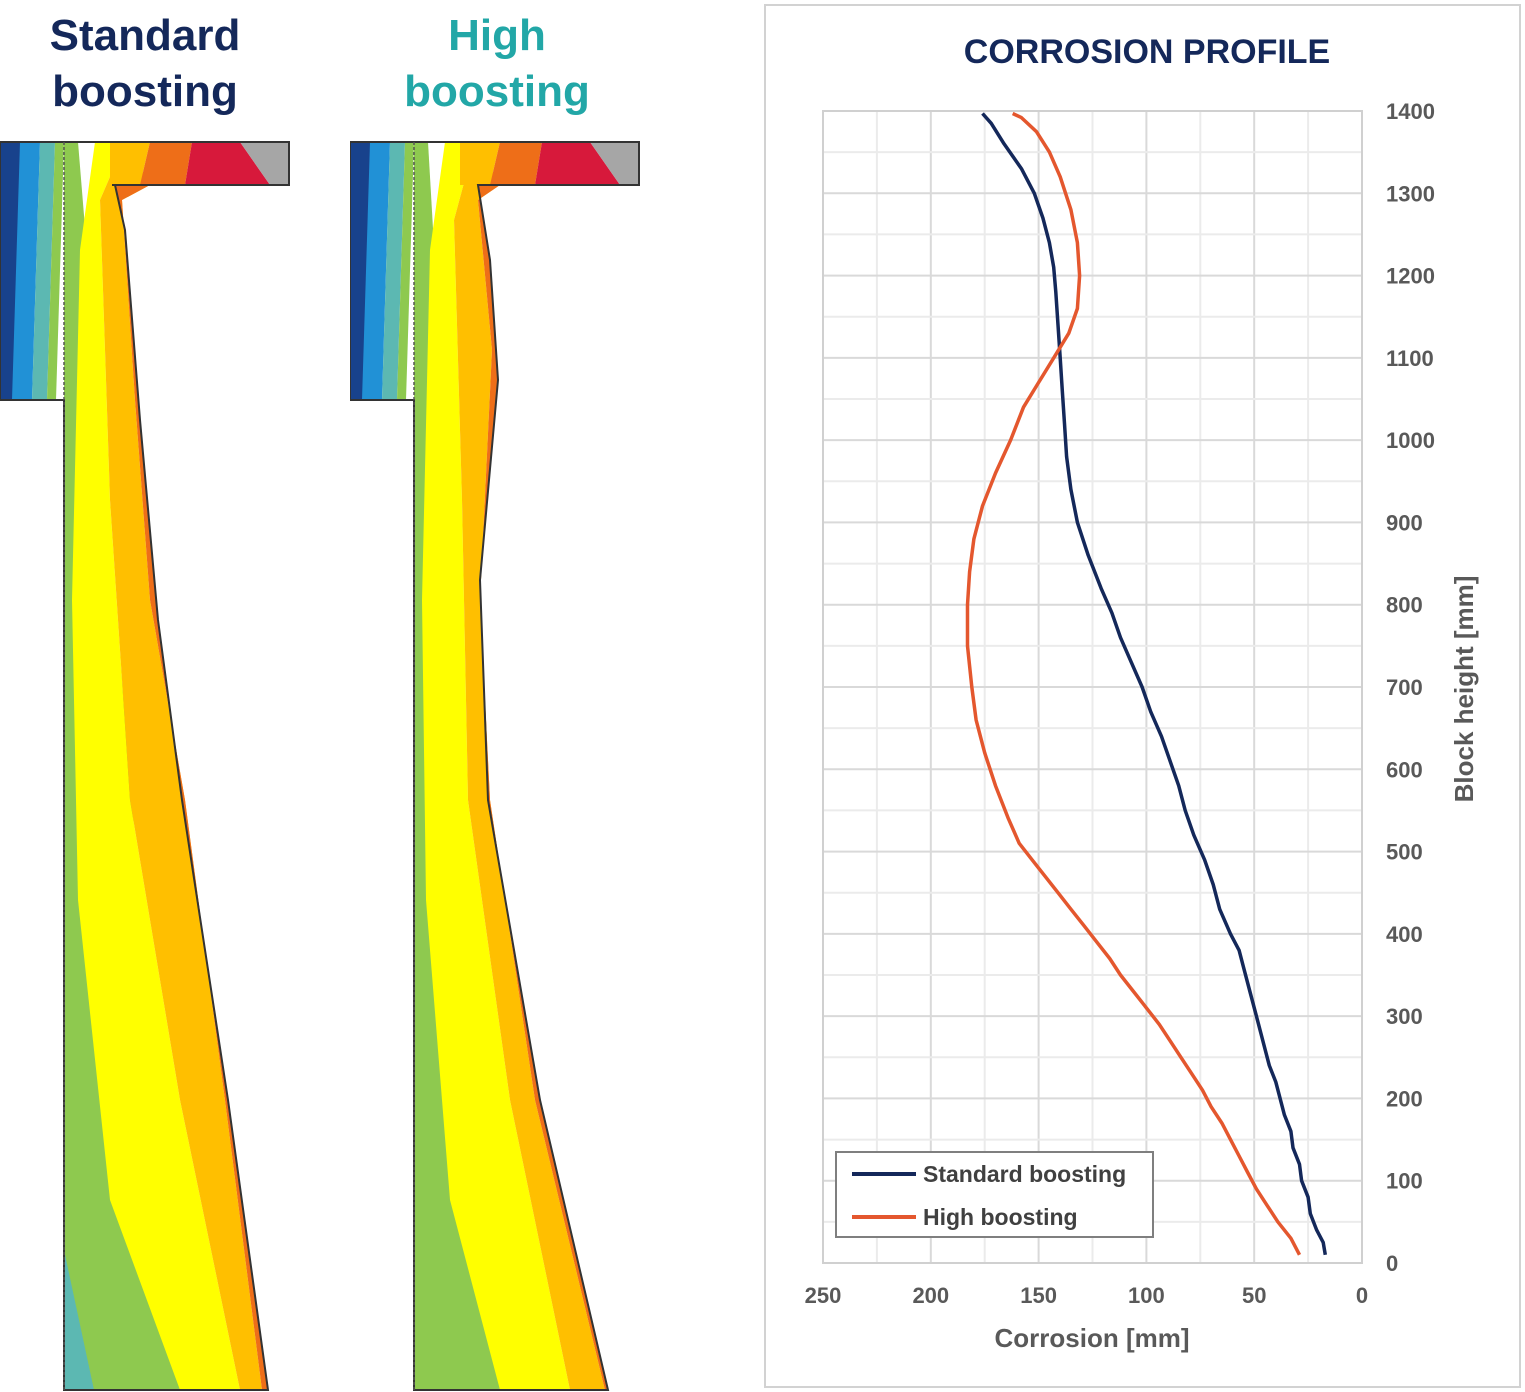  Describe the element at coordinates (1146, 1295) in the screenshot. I see `x-tick-label: 100` at that location.